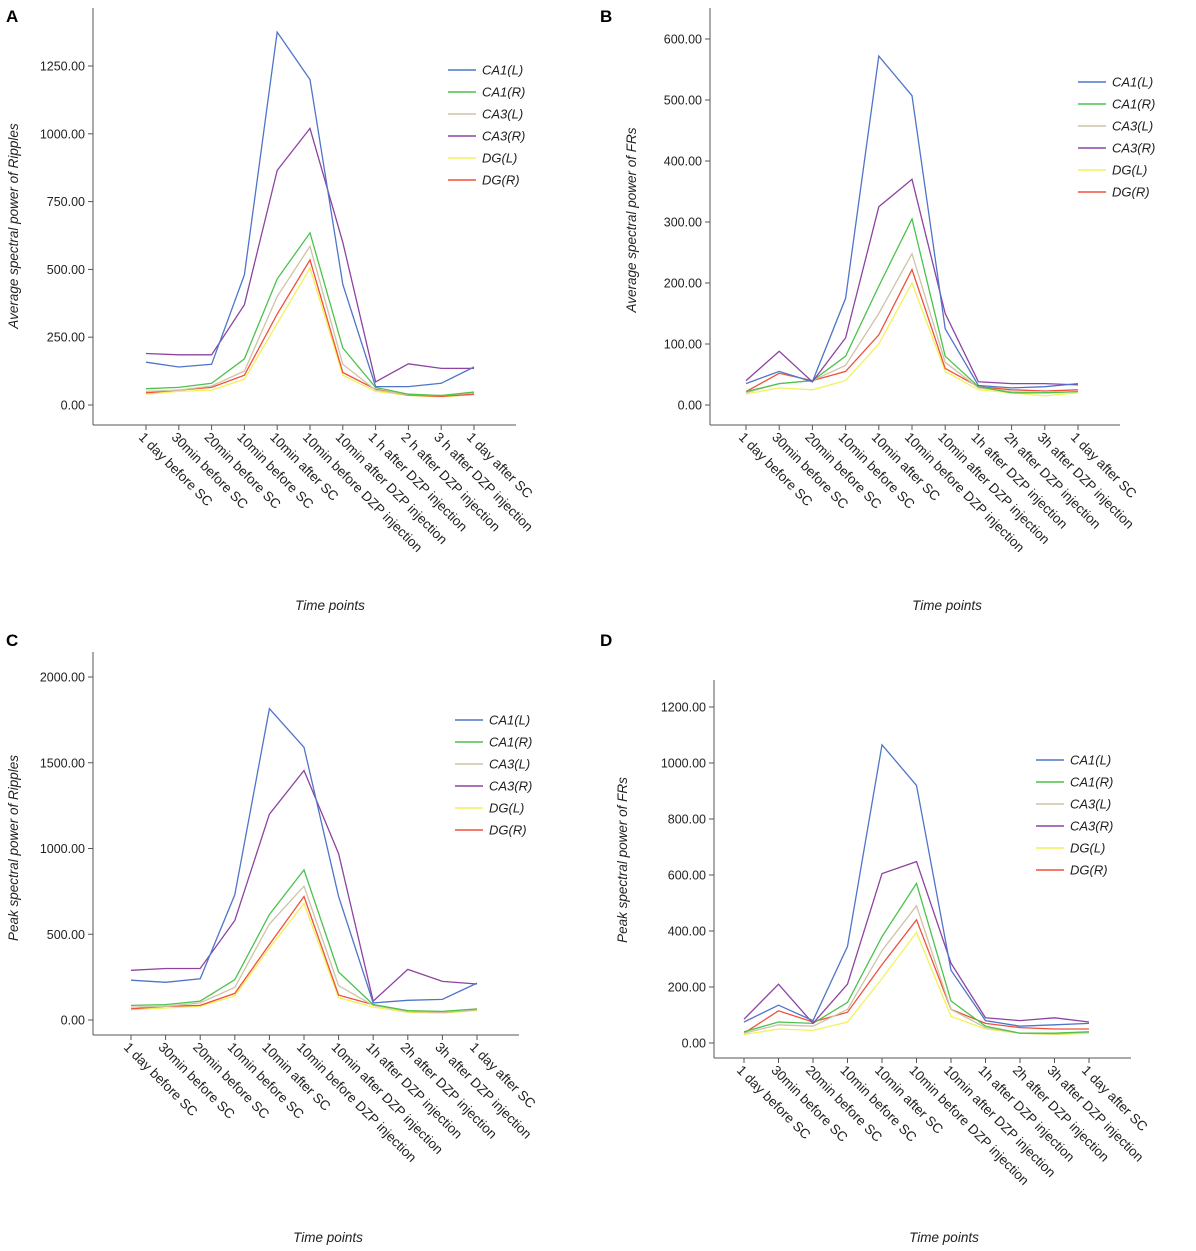  Describe the element at coordinates (687, 820) in the screenshot. I see `y-tick-label: 800.00` at that location.